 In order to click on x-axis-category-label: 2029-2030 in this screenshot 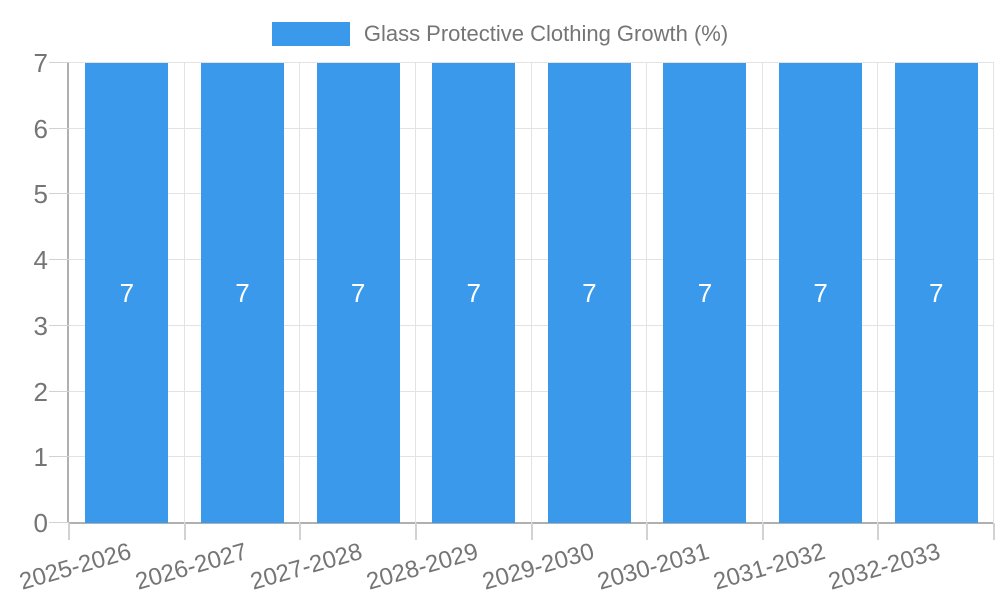, I will do `click(537, 567)`.